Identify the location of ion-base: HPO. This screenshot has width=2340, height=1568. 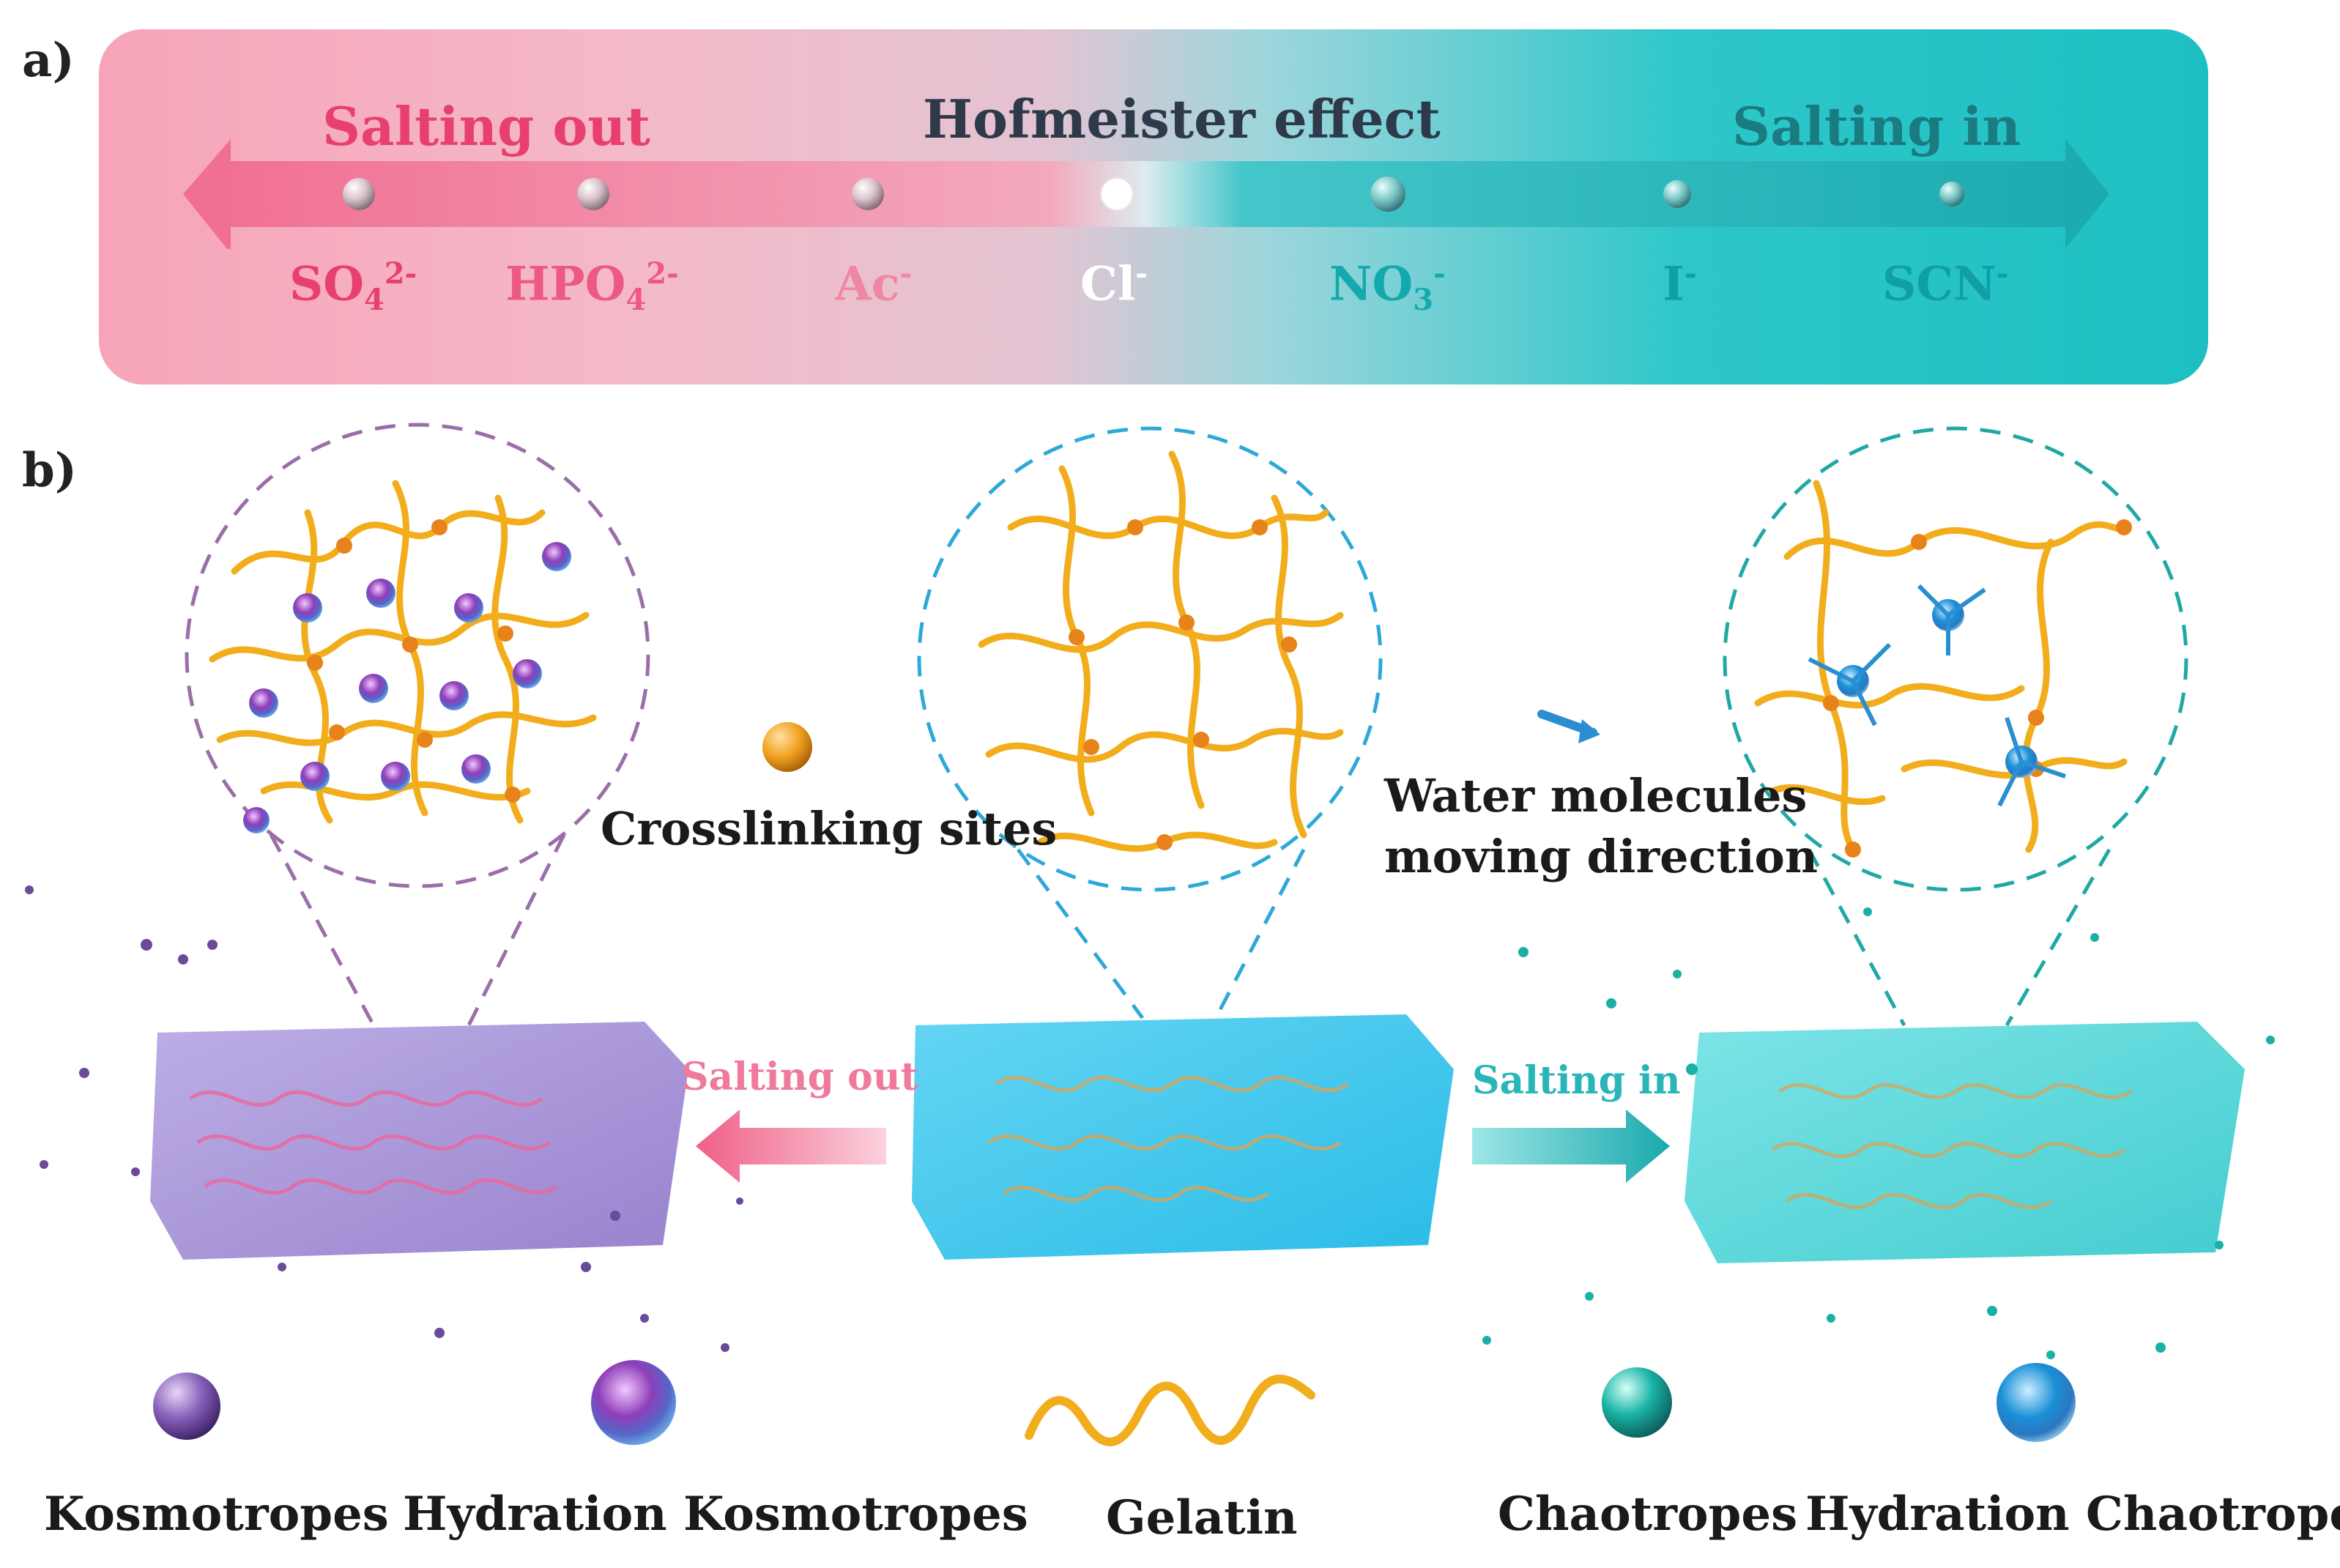
(565, 284).